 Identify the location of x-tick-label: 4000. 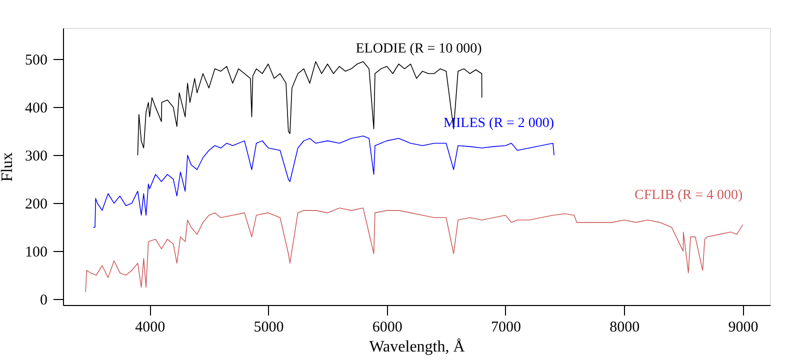
(150, 328).